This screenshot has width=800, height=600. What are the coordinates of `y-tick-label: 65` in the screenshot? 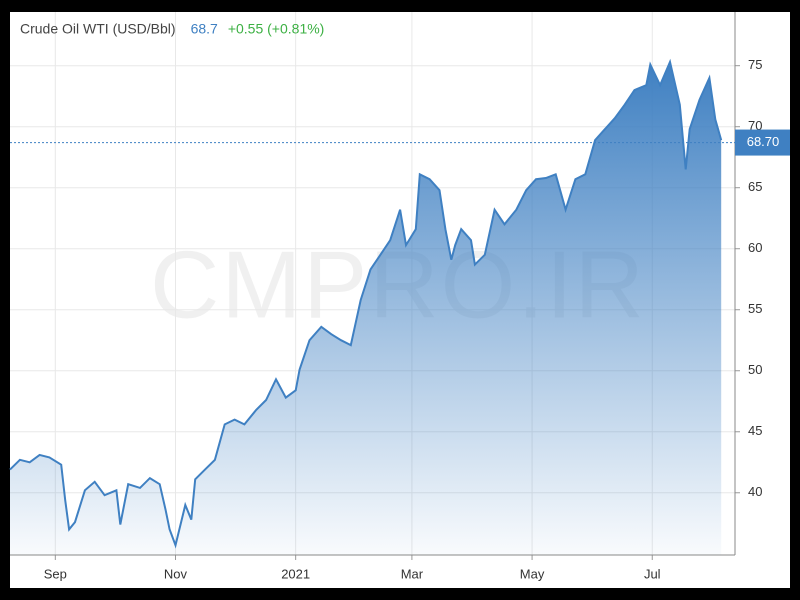 It's located at (755, 186).